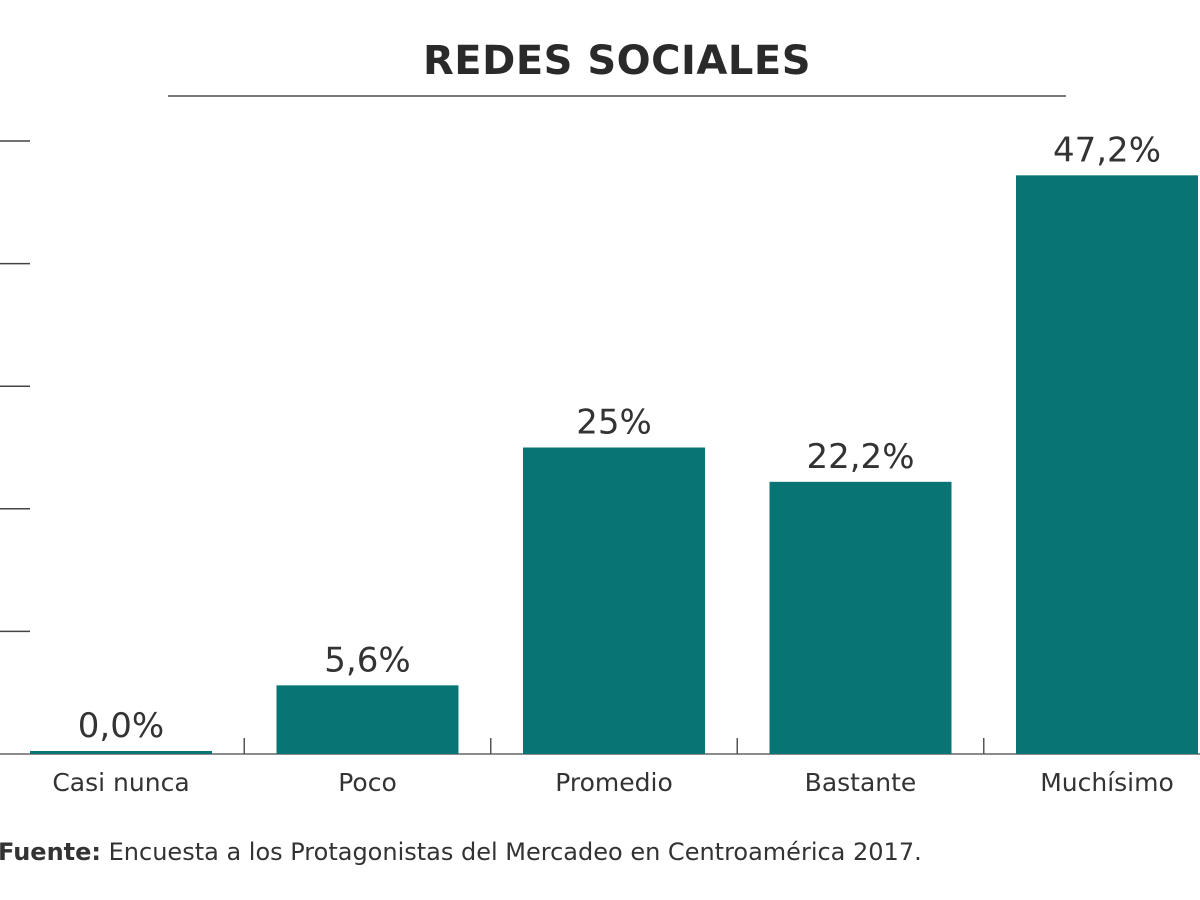 Image resolution: width=1200 pixels, height=900 pixels. I want to click on bar-value-label: 5,6%, so click(367, 660).